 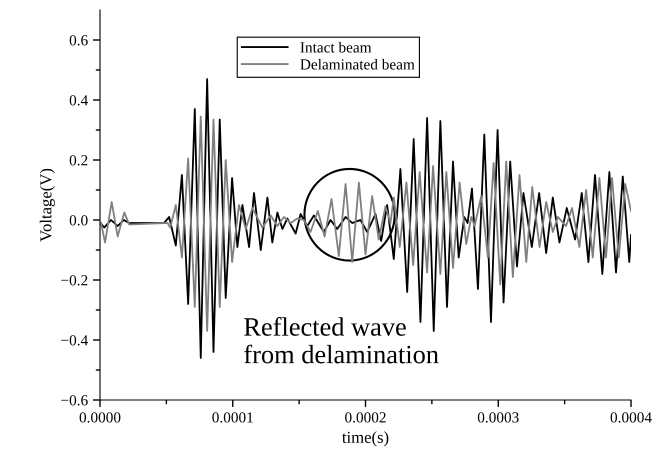 What do you see at coordinates (336, 47) in the screenshot?
I see `legend-label: Intact beam` at bounding box center [336, 47].